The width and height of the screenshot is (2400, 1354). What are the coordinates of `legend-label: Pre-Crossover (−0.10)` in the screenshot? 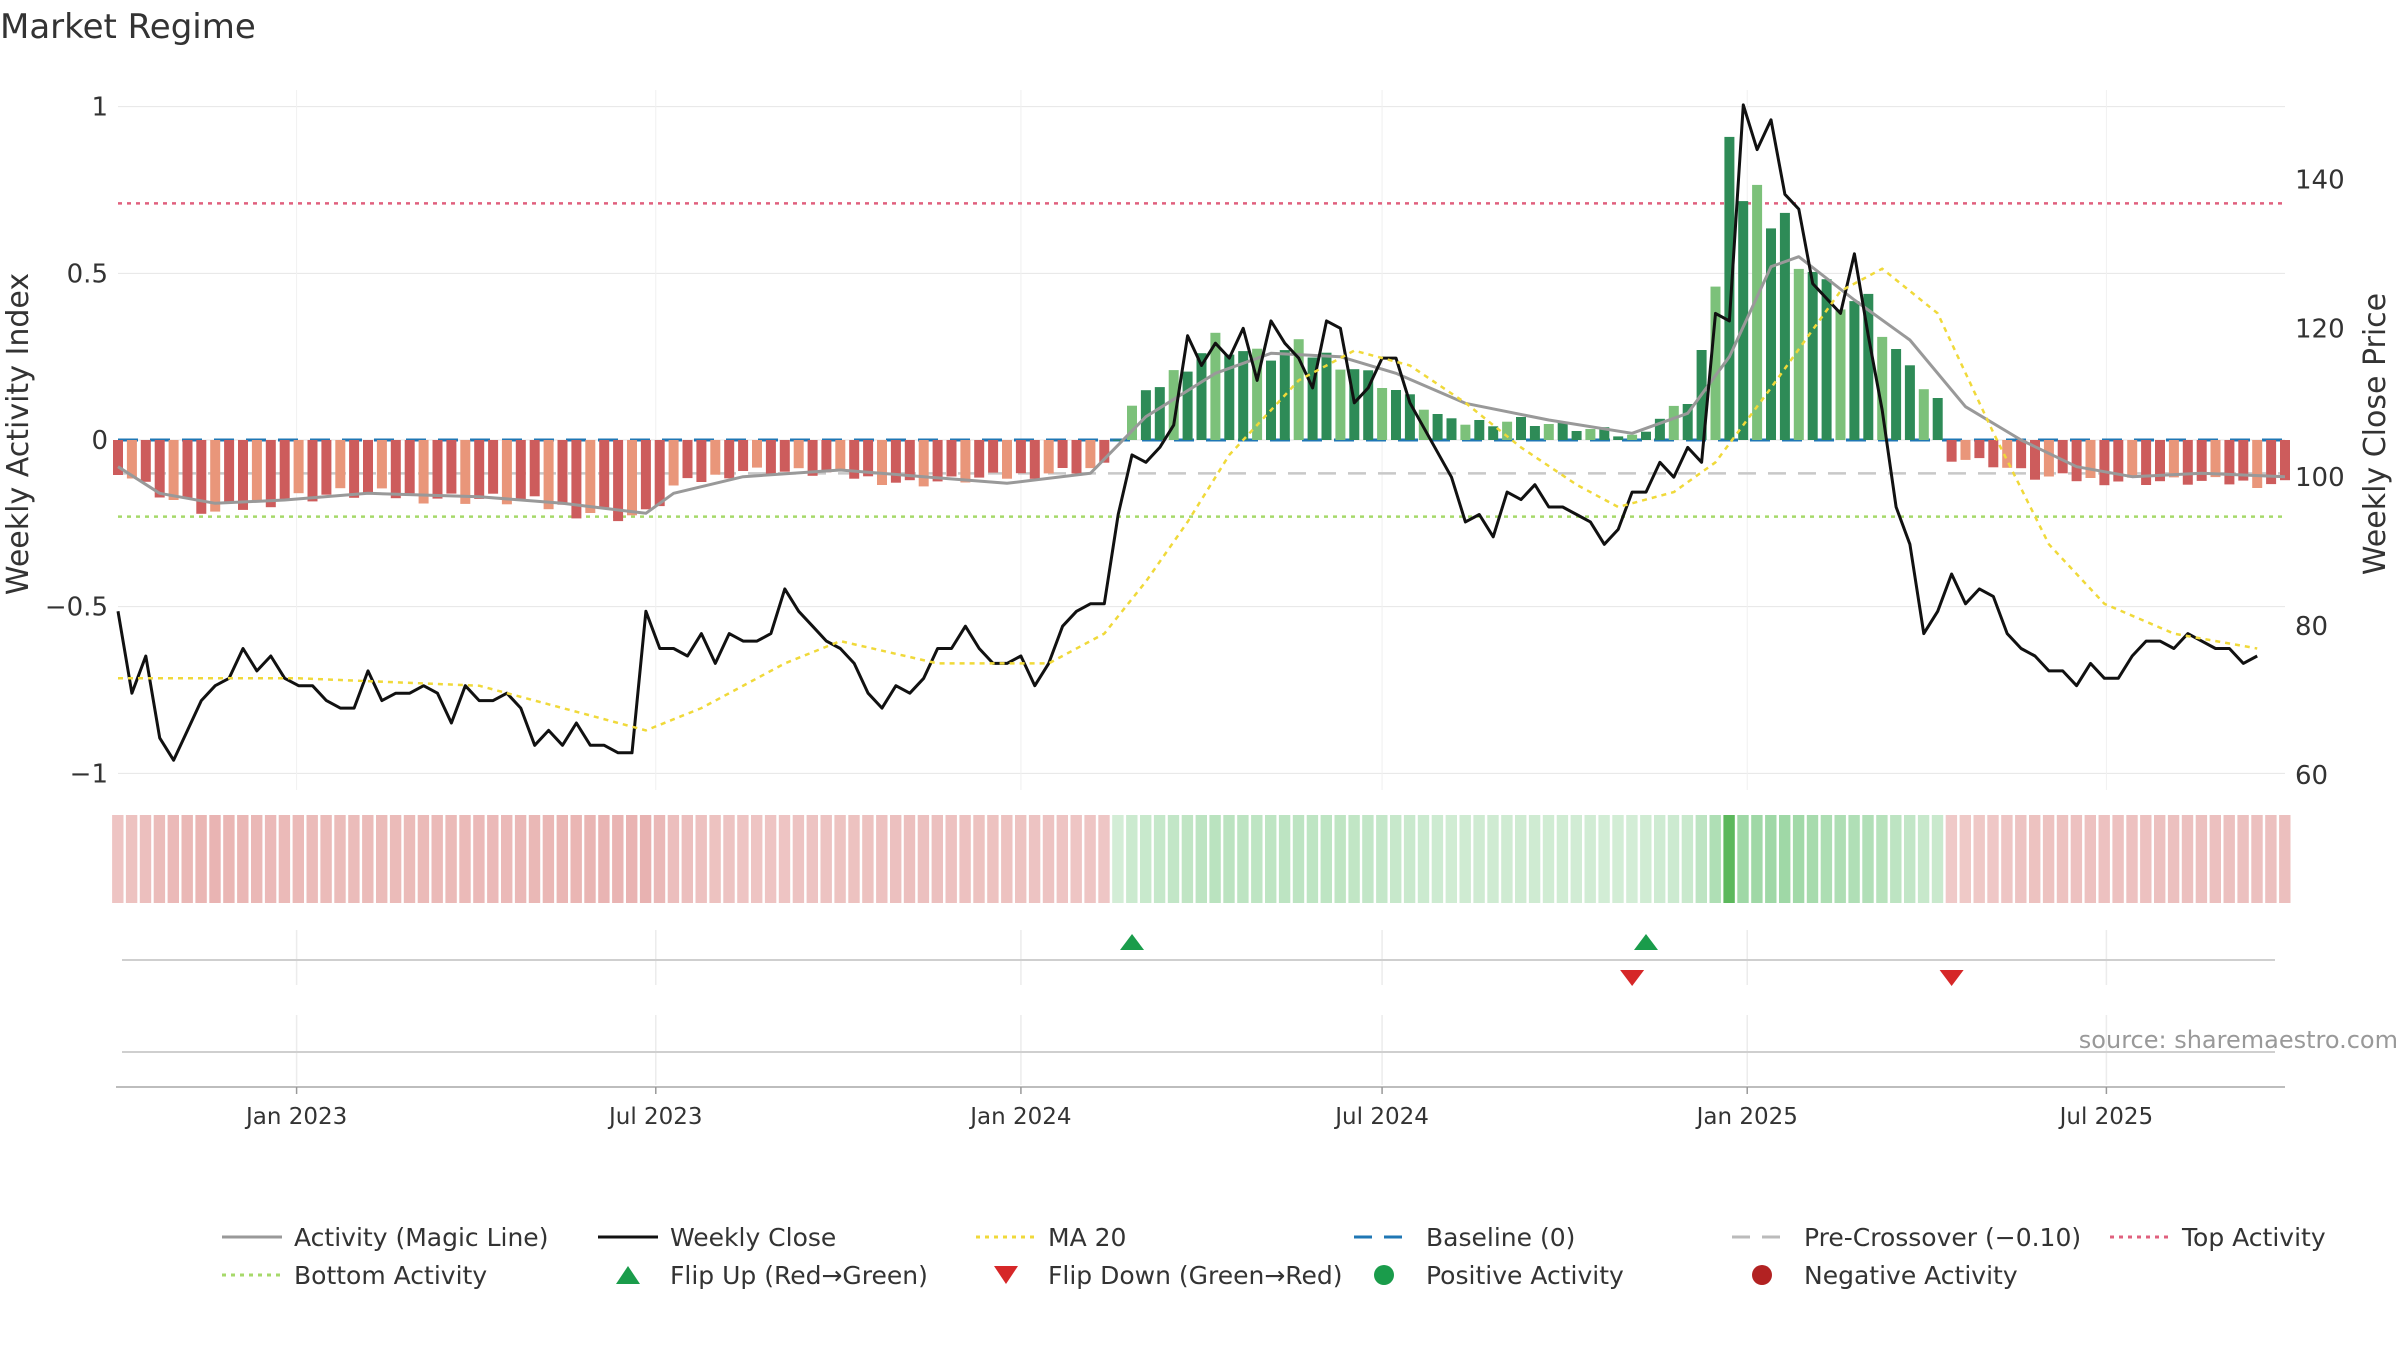 It's located at (1942, 1237).